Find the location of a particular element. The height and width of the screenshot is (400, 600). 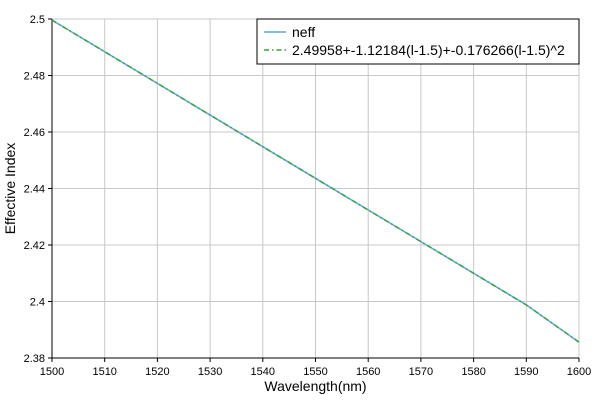

y-axis-title: Effective Index is located at coordinates (10, 189).